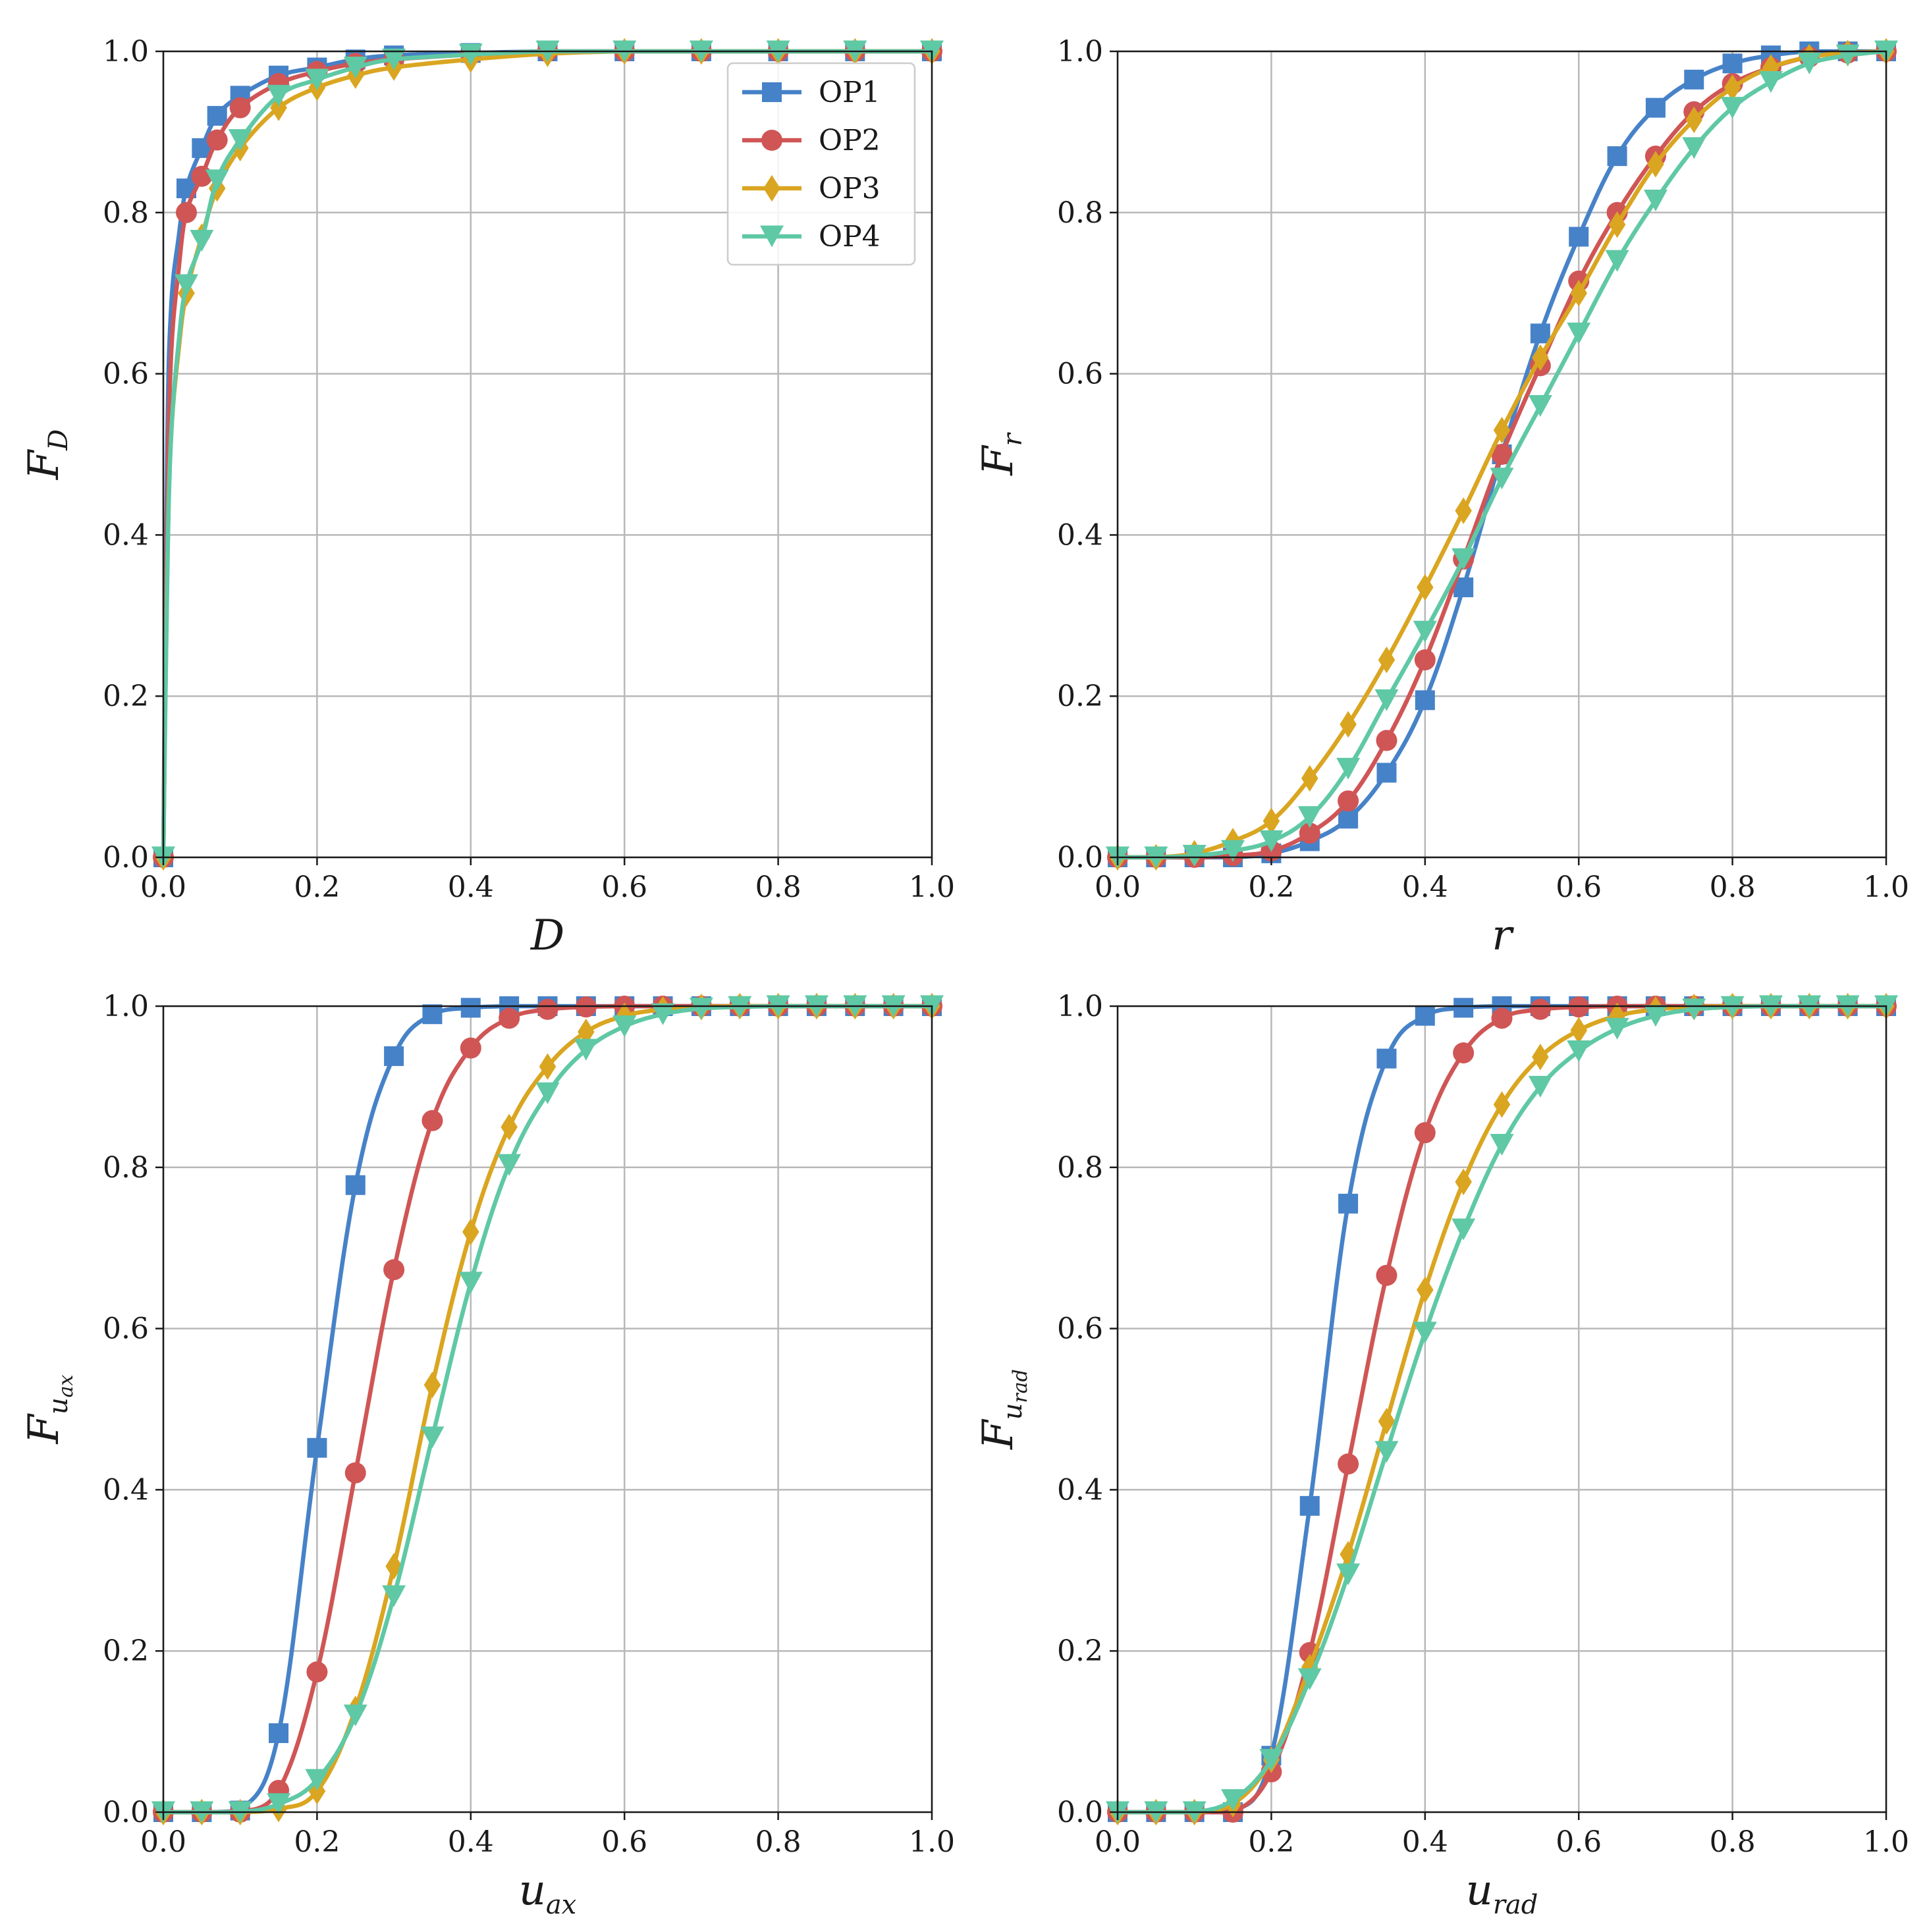 Image resolution: width=1927 pixels, height=1932 pixels. I want to click on y-tick-label: 0.4, so click(126, 1490).